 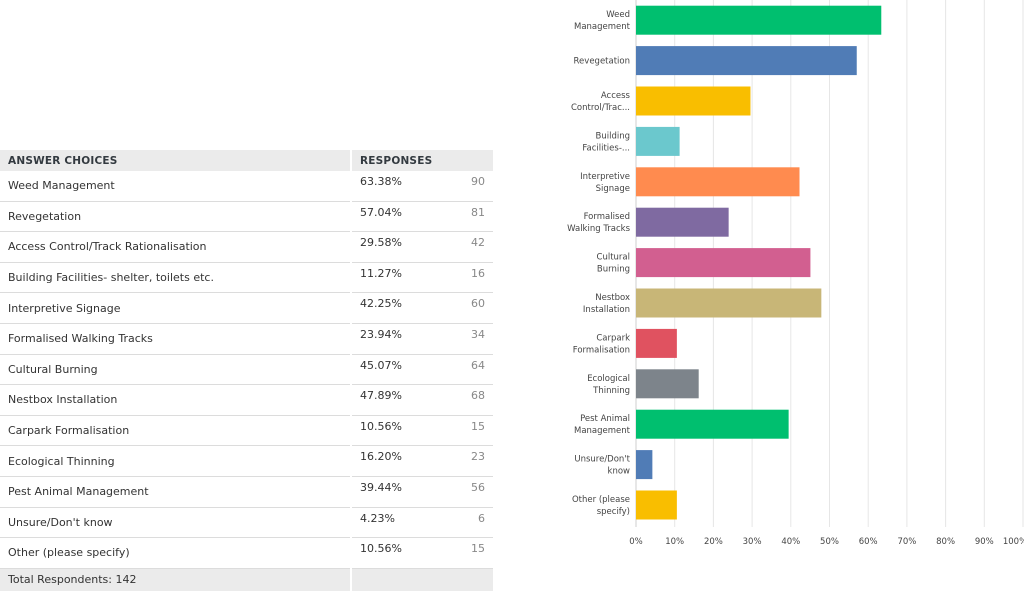 I want to click on answer-choice-cell: Cultural Burning, so click(x=176, y=370).